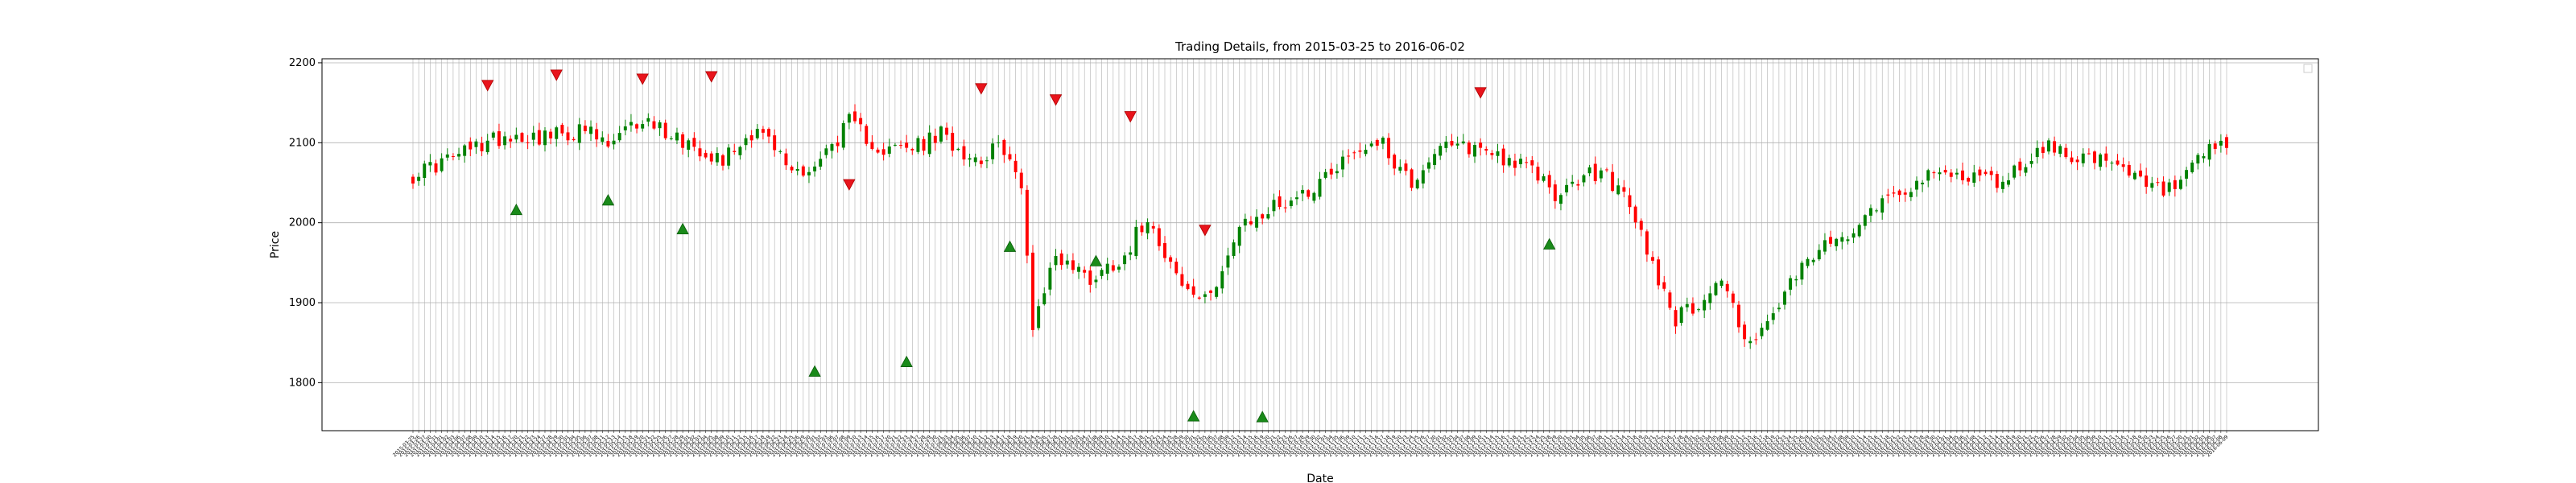  I want to click on y-tick-label: 1900, so click(302, 303).